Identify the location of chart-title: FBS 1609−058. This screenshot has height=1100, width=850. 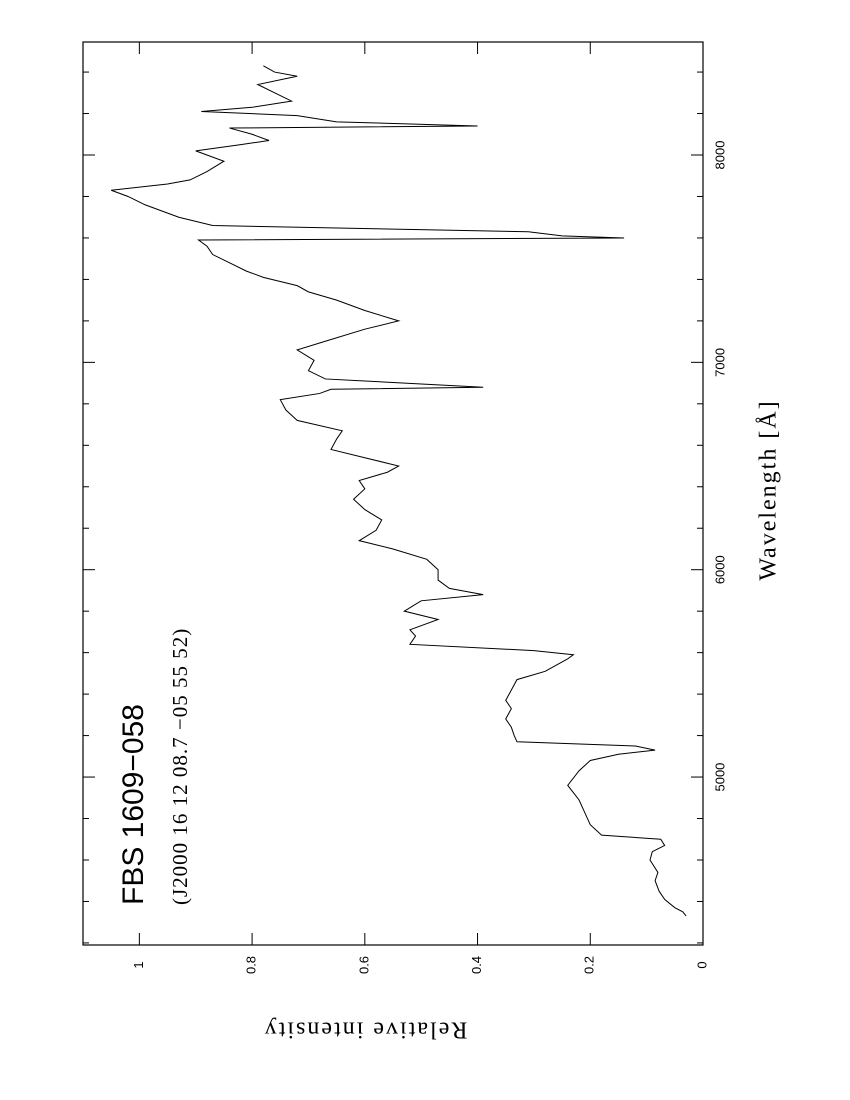
(133, 804).